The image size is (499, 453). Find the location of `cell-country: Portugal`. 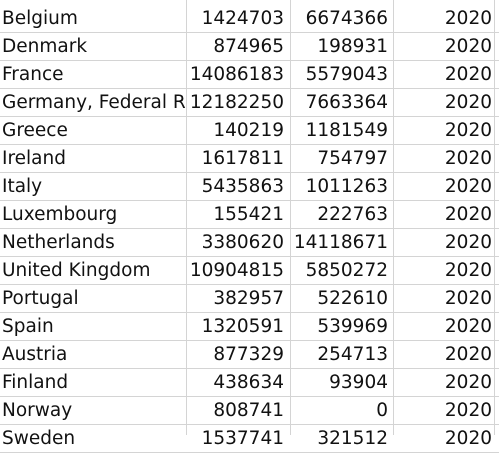

cell-country: Portugal is located at coordinates (40, 298).